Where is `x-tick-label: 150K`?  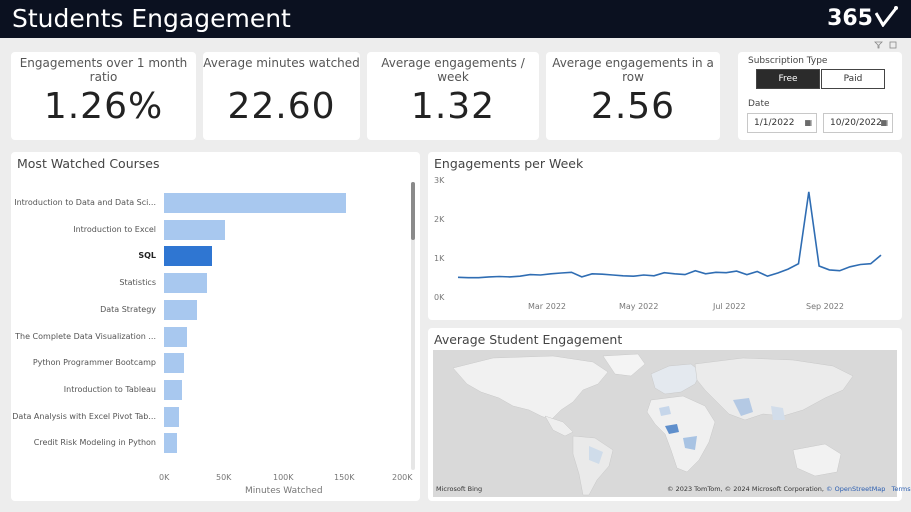 x-tick-label: 150K is located at coordinates (344, 477).